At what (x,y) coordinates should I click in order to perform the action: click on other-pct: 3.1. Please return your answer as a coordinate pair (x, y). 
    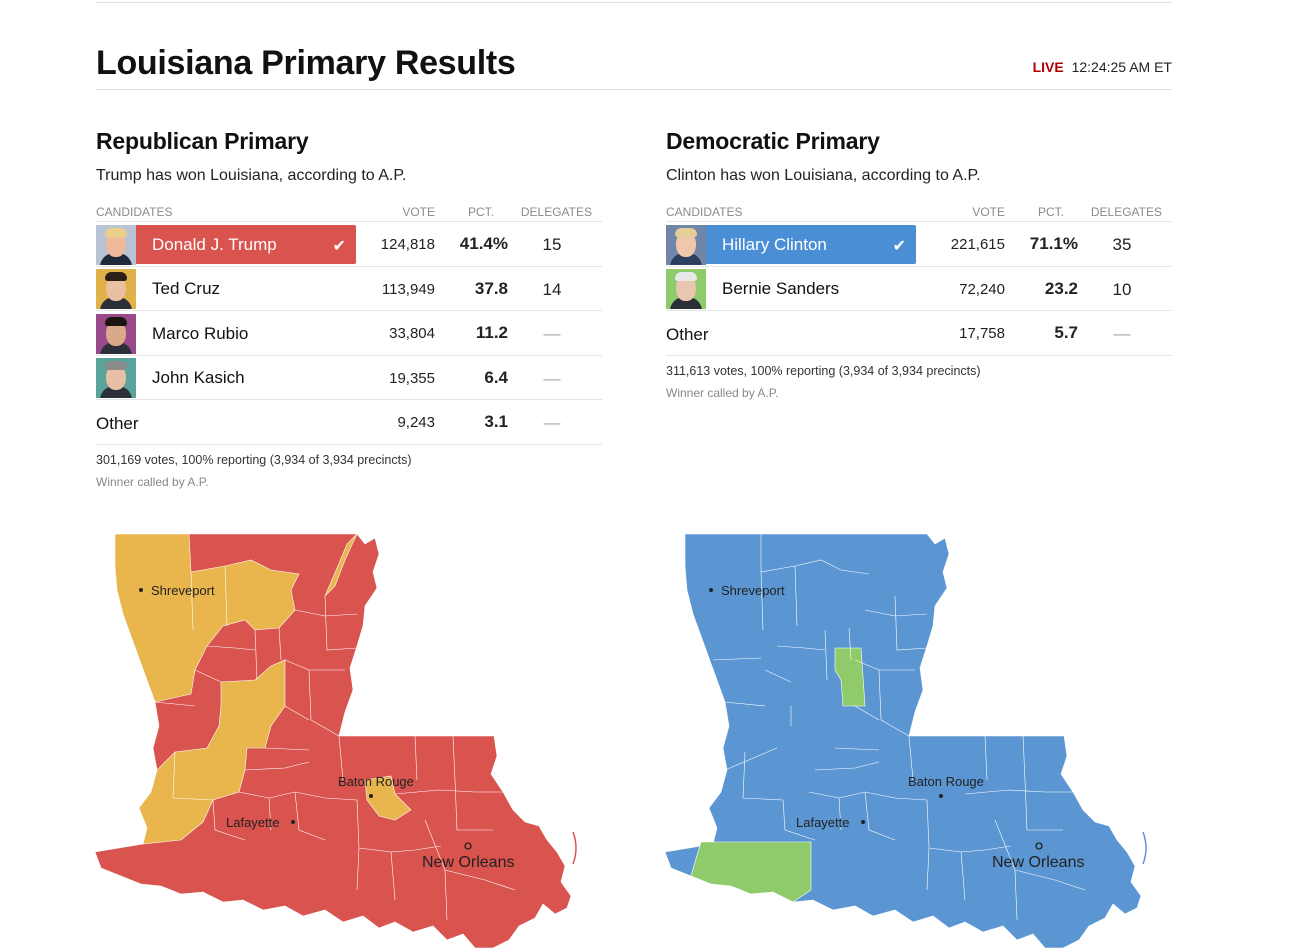
    Looking at the image, I should click on (496, 421).